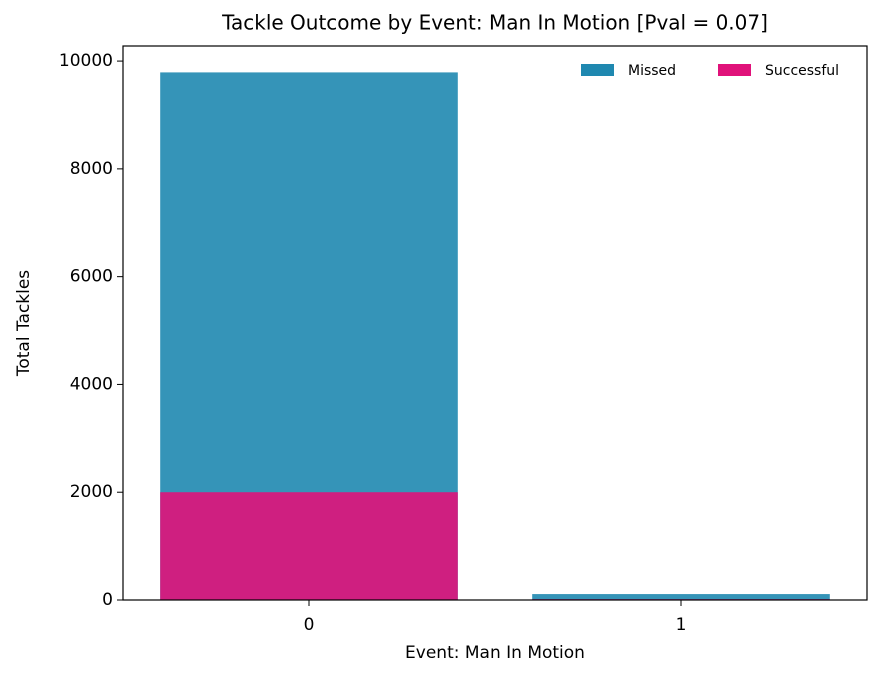 The height and width of the screenshot is (682, 883). I want to click on y-tick-label: 8000, so click(91, 169).